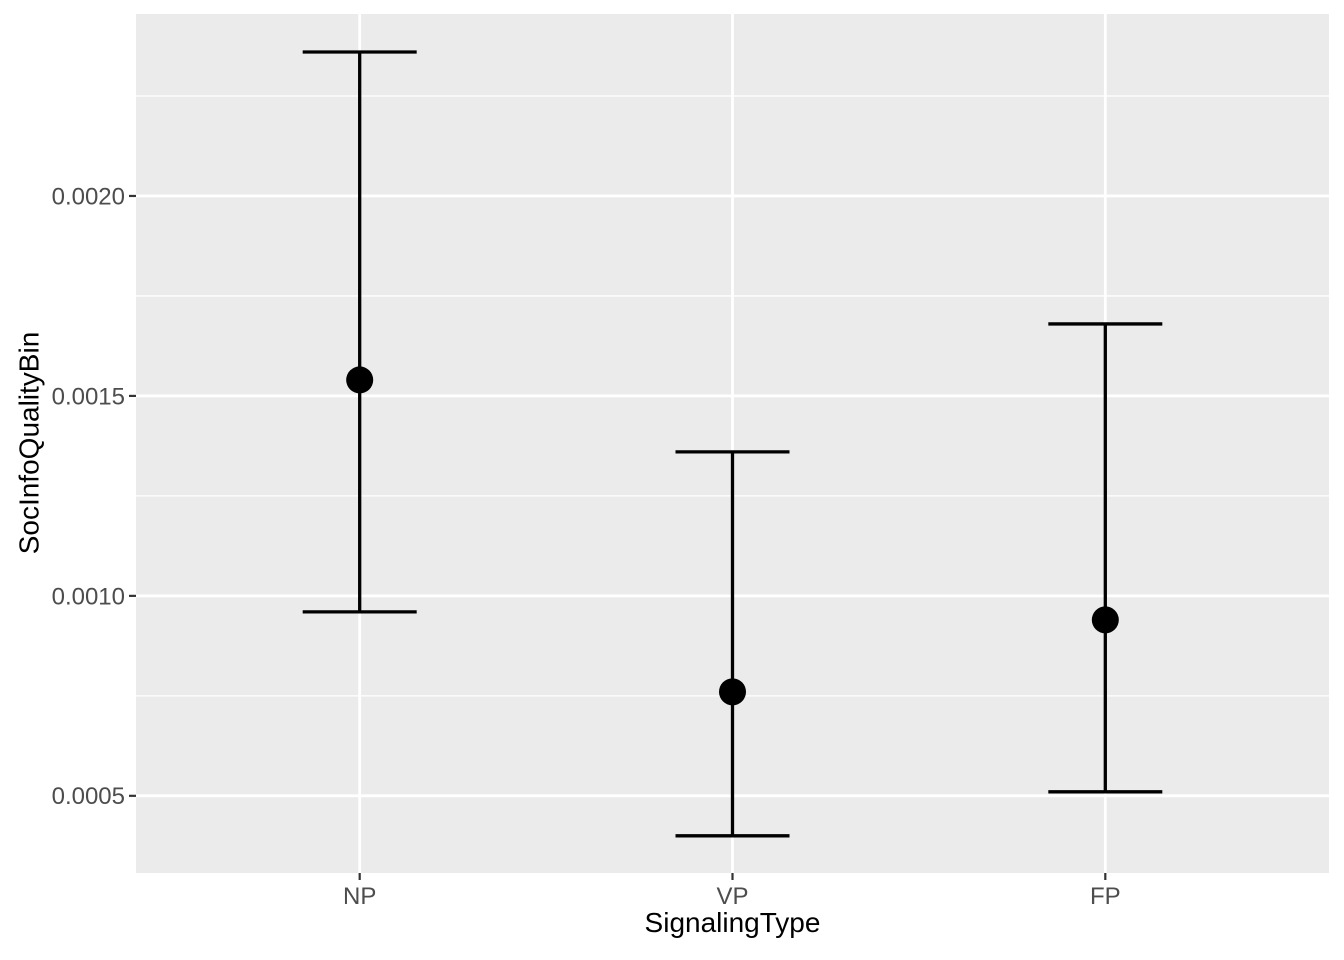 This screenshot has height=960, width=1344. I want to click on y-tick-label: 0.0005, so click(88, 796).